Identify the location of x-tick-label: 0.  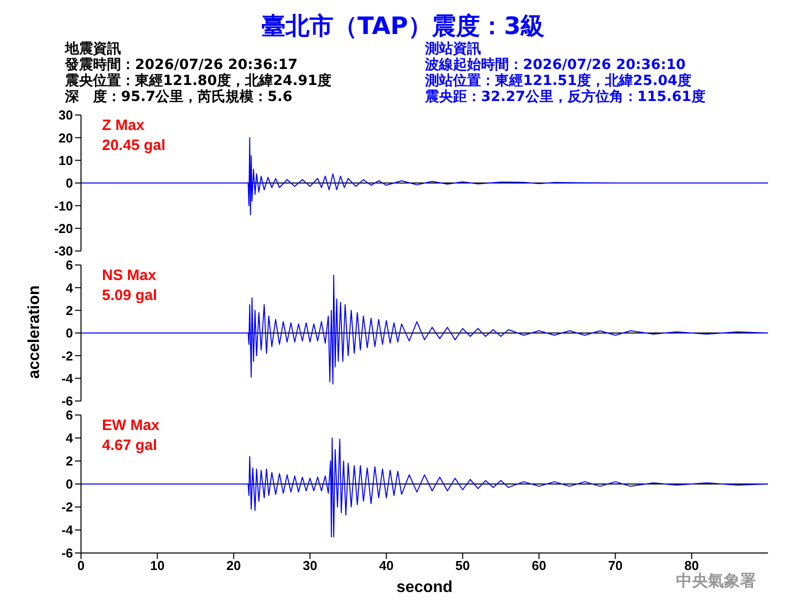
(81, 566).